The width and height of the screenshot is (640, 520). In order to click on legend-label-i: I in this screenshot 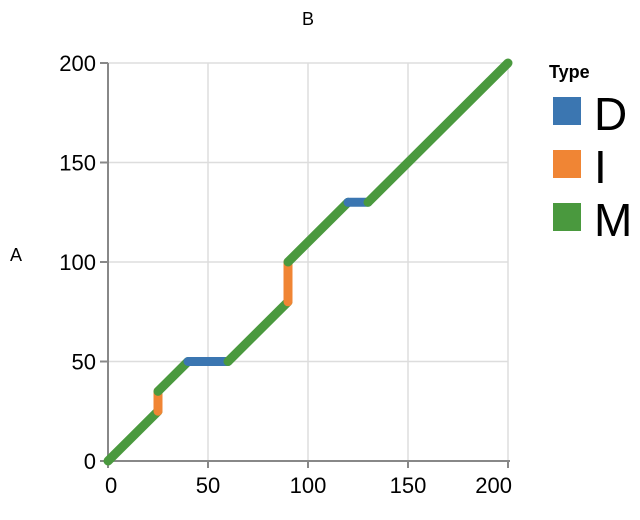, I will do `click(600, 167)`.